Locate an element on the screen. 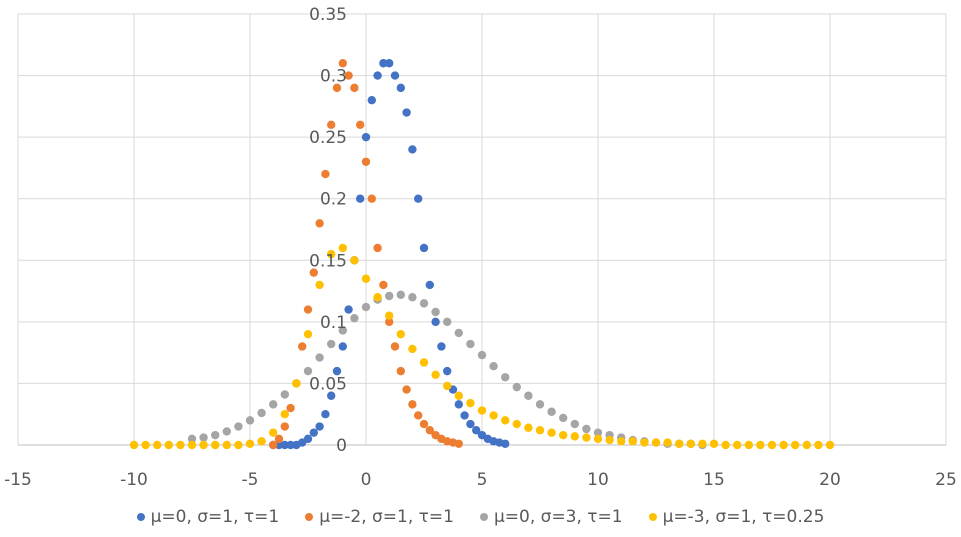  legend-label: μ=-3, σ=1, τ=0.25 is located at coordinates (743, 517).